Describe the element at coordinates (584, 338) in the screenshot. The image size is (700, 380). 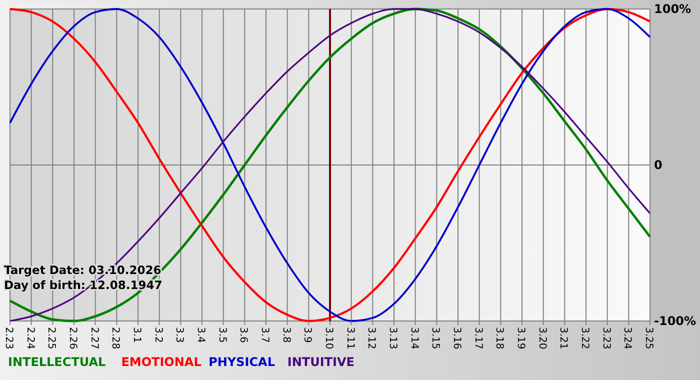
I see `x-tick-label: 3.22` at that location.